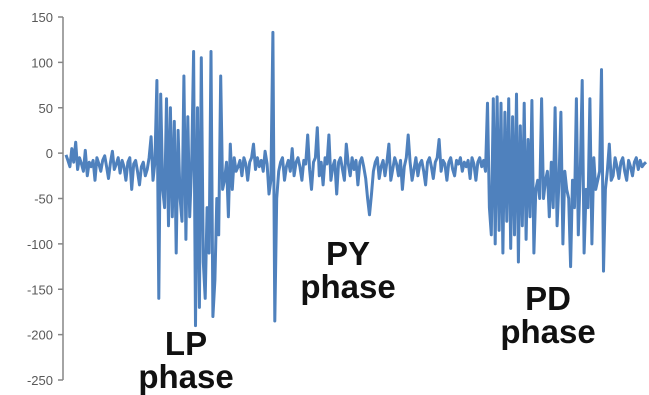 The image size is (649, 395). What do you see at coordinates (49, 153) in the screenshot?
I see `y-tick-label: 0` at bounding box center [49, 153].